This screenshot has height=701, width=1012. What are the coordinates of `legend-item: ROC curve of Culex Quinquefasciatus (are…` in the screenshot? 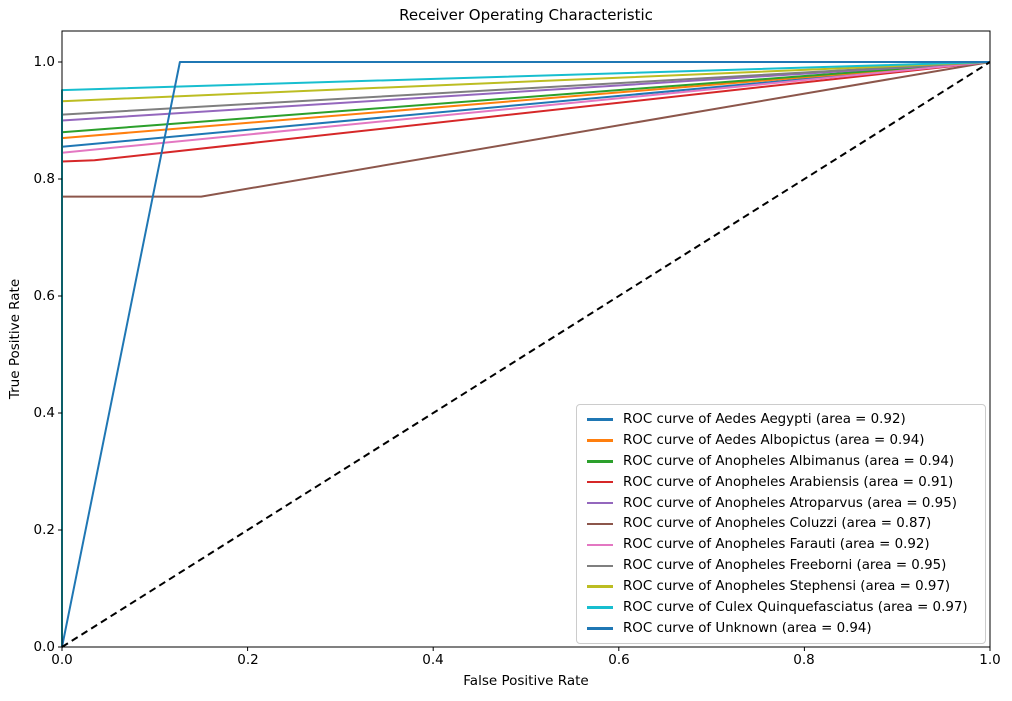 It's located at (781, 608).